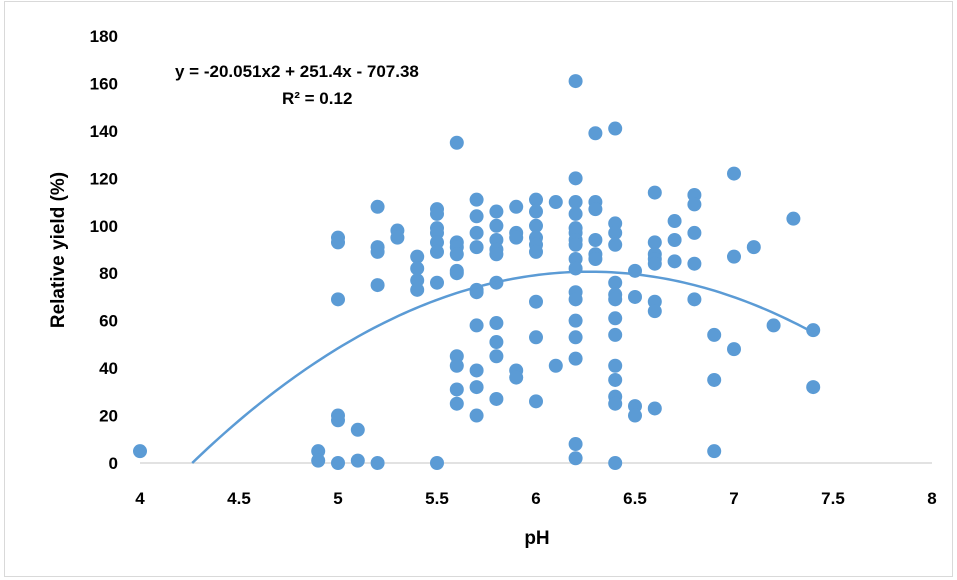  I want to click on x-tick-label: 5.5, so click(437, 498).